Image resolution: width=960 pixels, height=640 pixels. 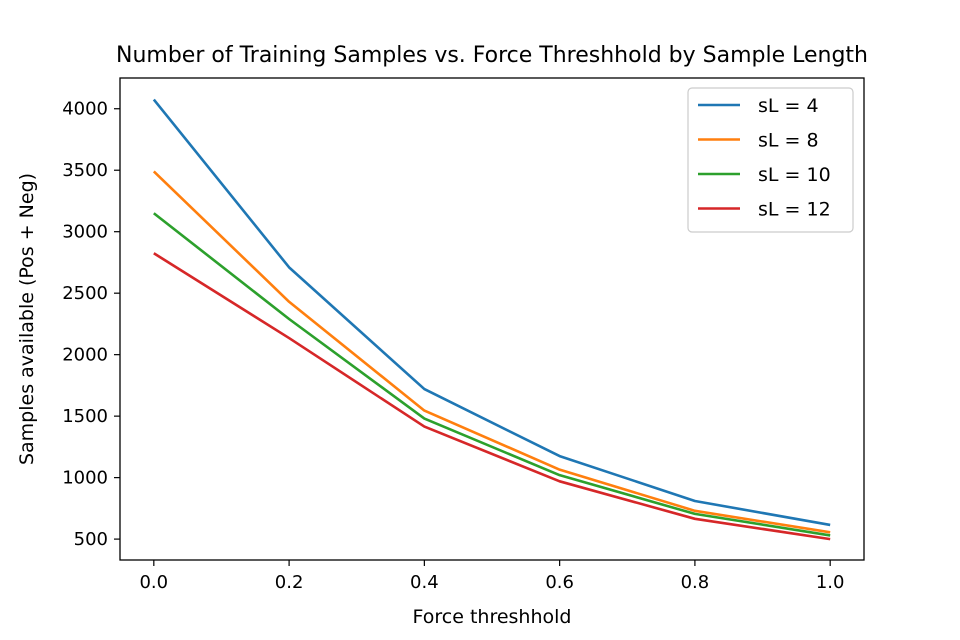 What do you see at coordinates (85, 416) in the screenshot?
I see `y-tick-label: 1500` at bounding box center [85, 416].